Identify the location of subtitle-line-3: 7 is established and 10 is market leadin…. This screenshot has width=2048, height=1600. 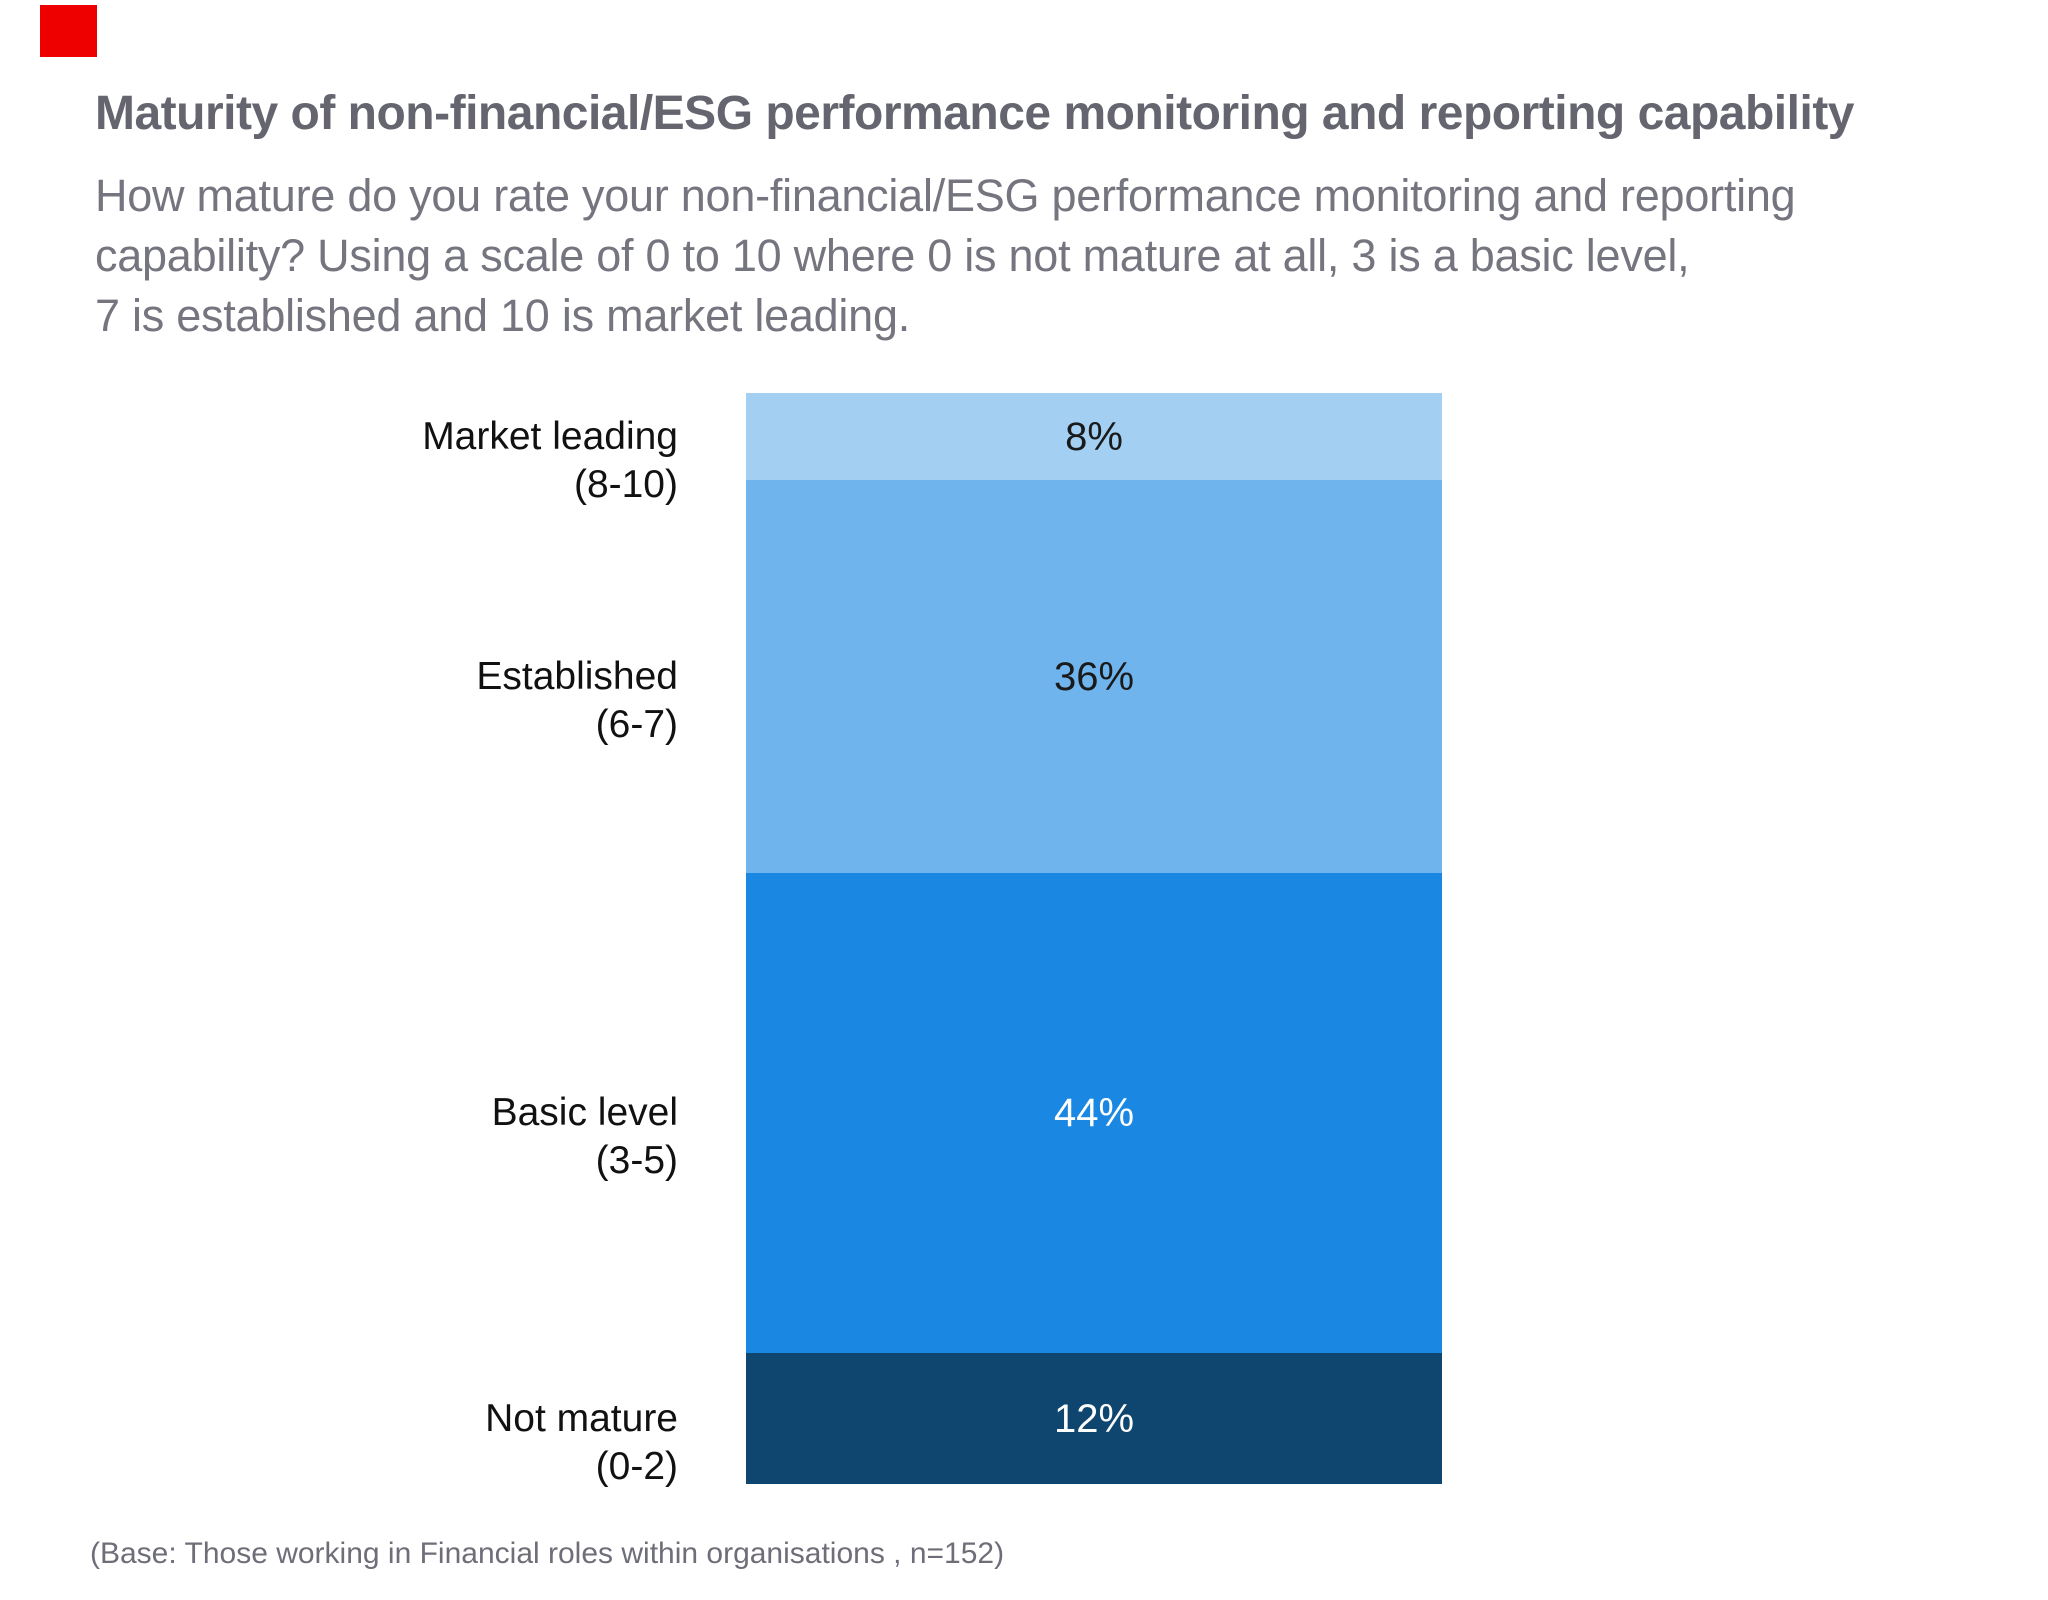
(502, 315).